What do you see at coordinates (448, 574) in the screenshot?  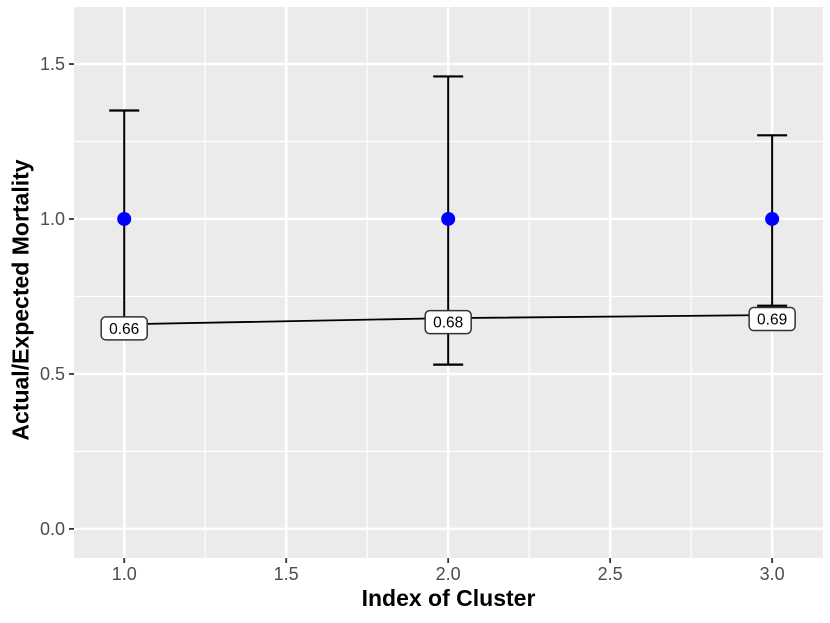 I see `x-tick-label: 2.0` at bounding box center [448, 574].